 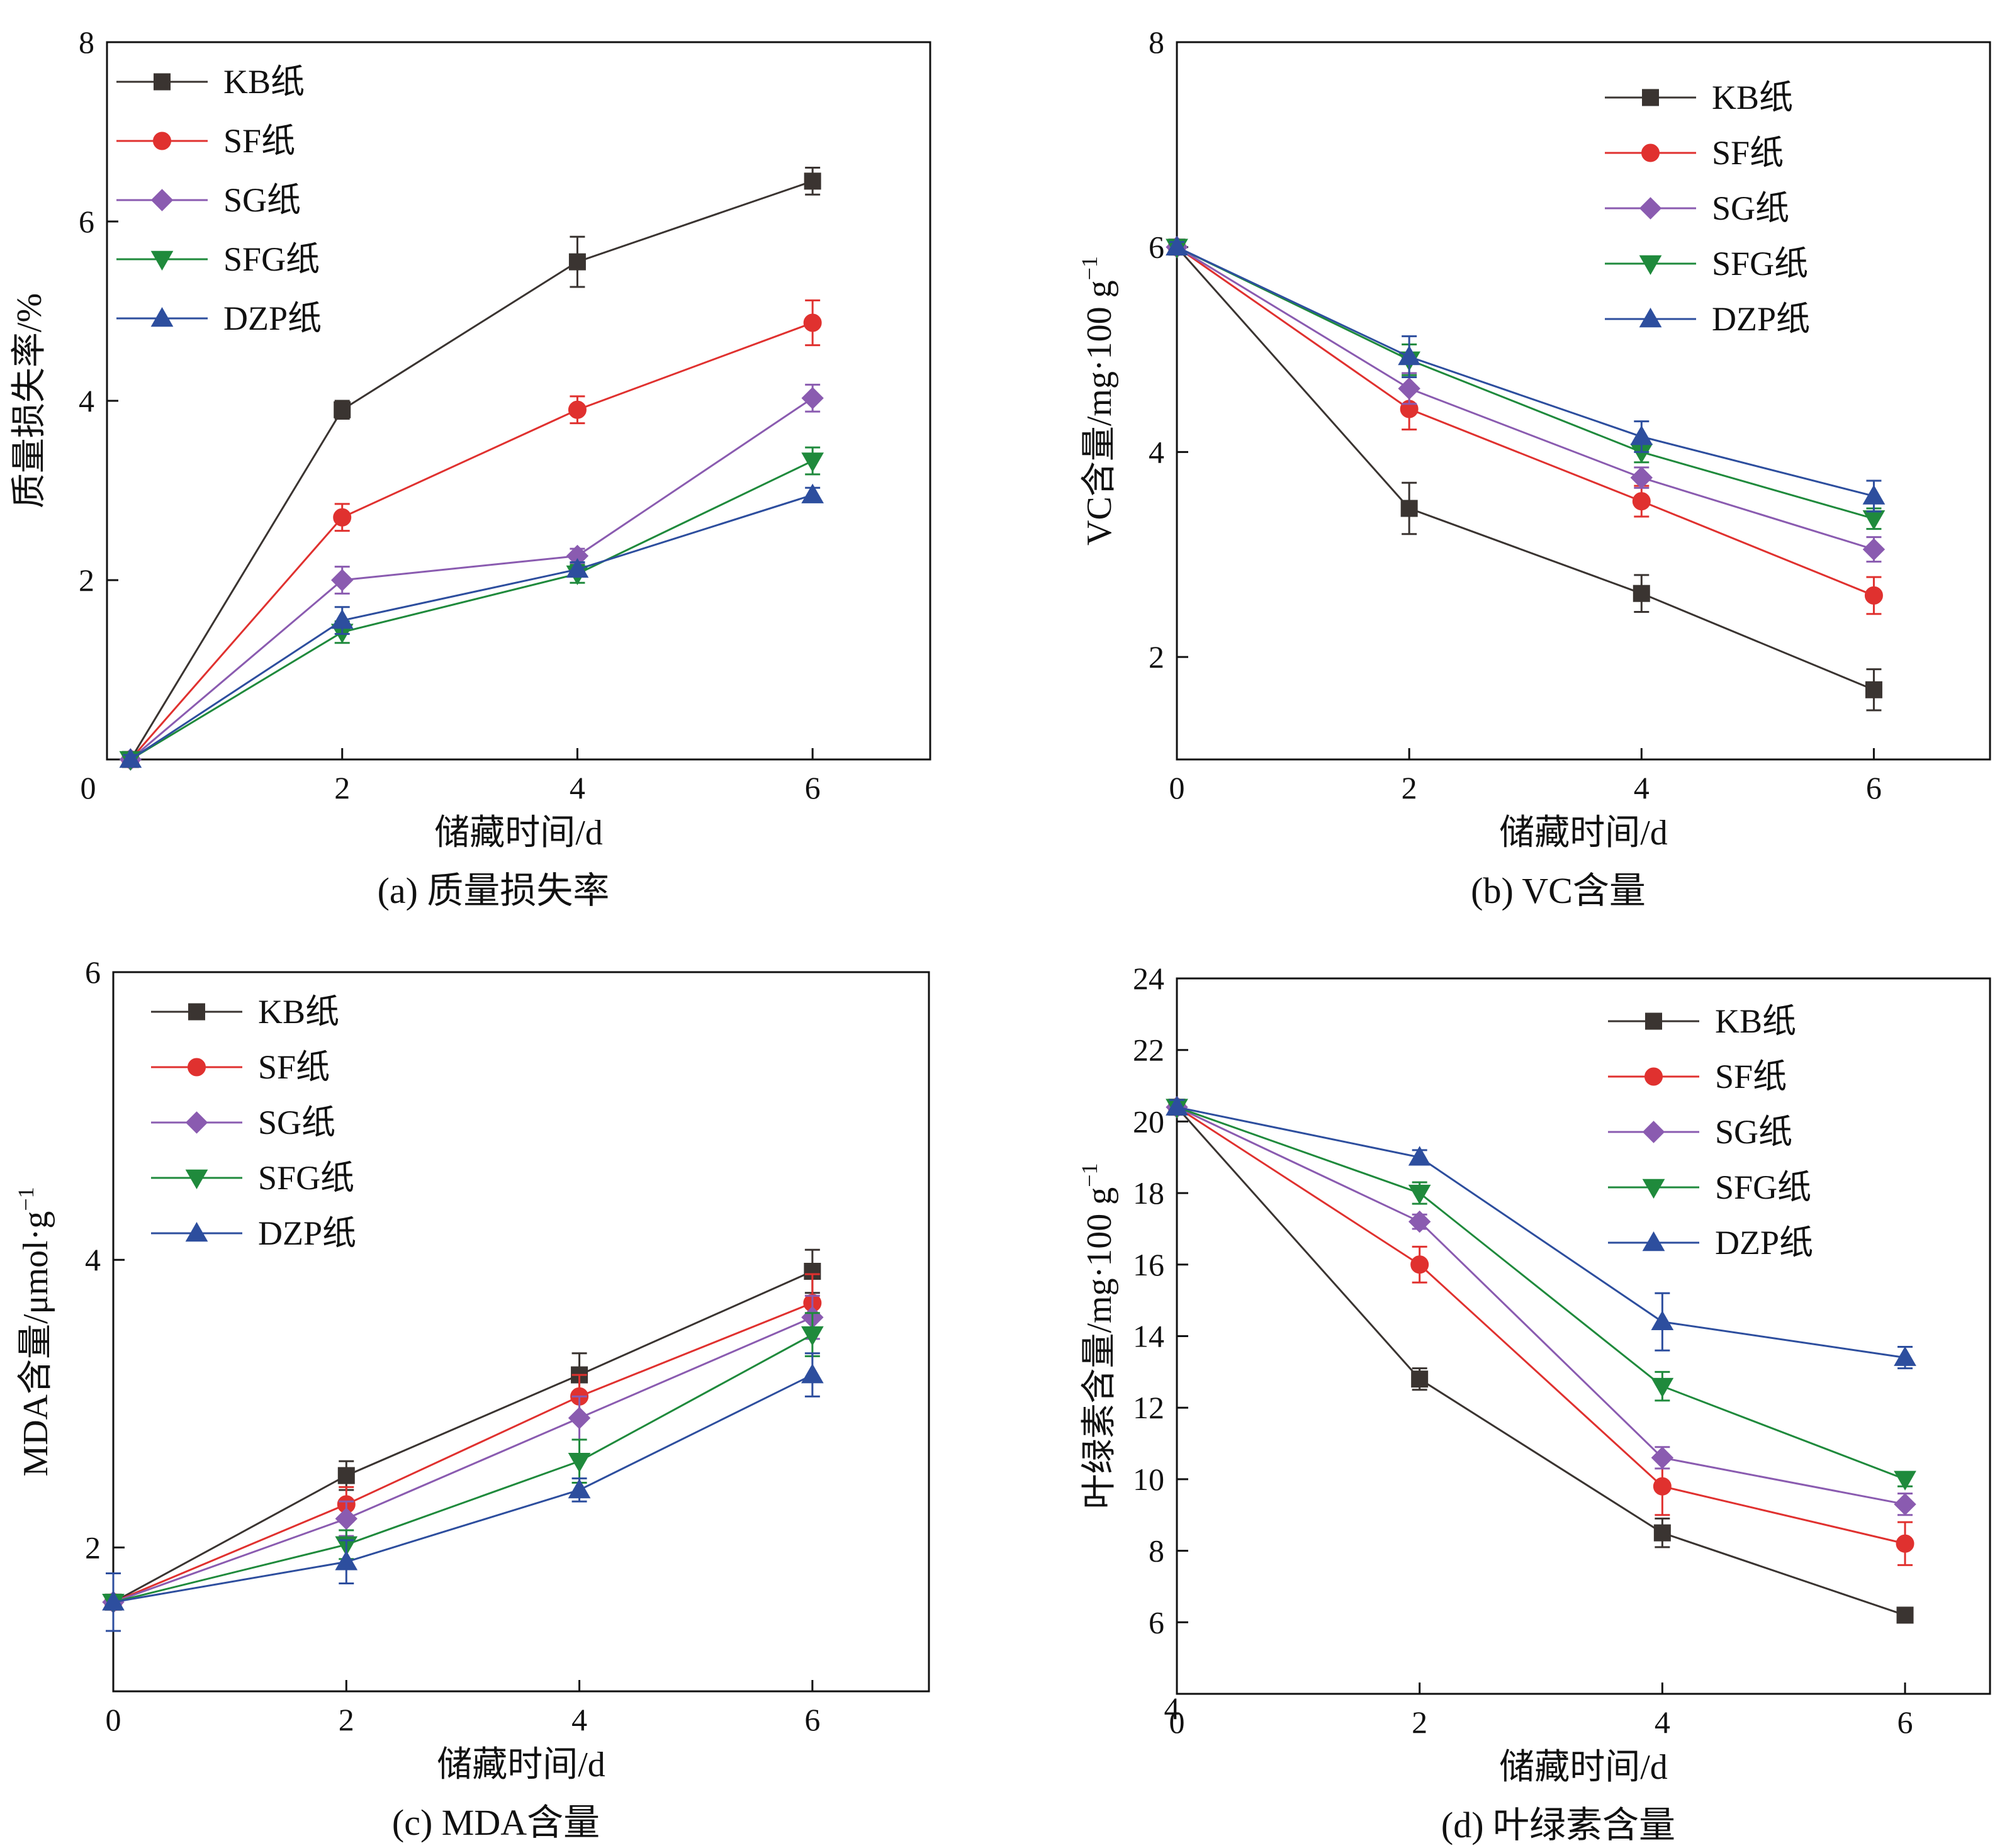 I want to click on panel-caption: (b) VC含量, so click(x=1559, y=890).